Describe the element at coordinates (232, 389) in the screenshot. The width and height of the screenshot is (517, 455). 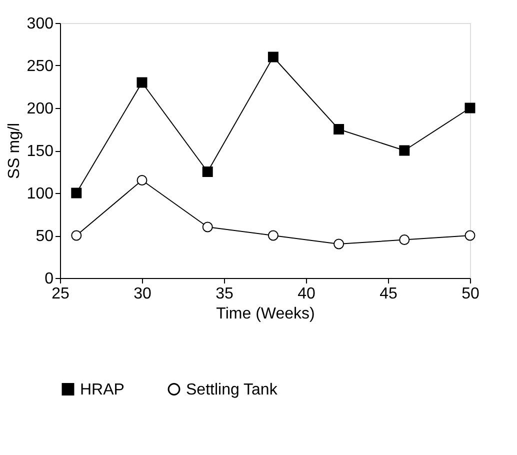
I see `legend-label: Settling Tank` at that location.